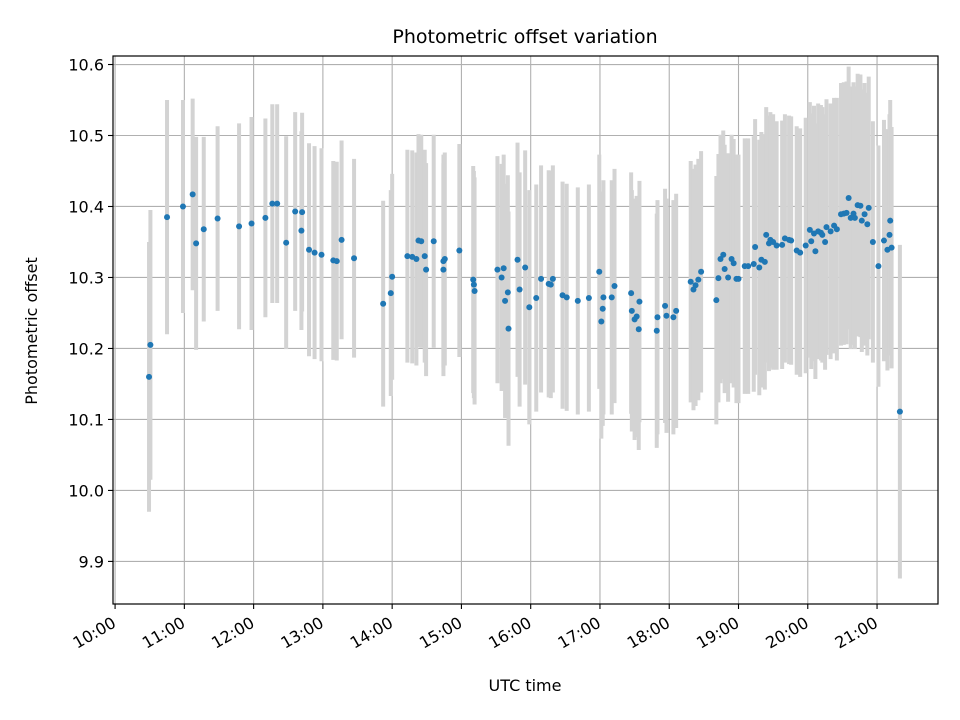 Image resolution: width=960 pixels, height=720 pixels. What do you see at coordinates (86, 136) in the screenshot?
I see `y-tick-label: 10.5` at bounding box center [86, 136].